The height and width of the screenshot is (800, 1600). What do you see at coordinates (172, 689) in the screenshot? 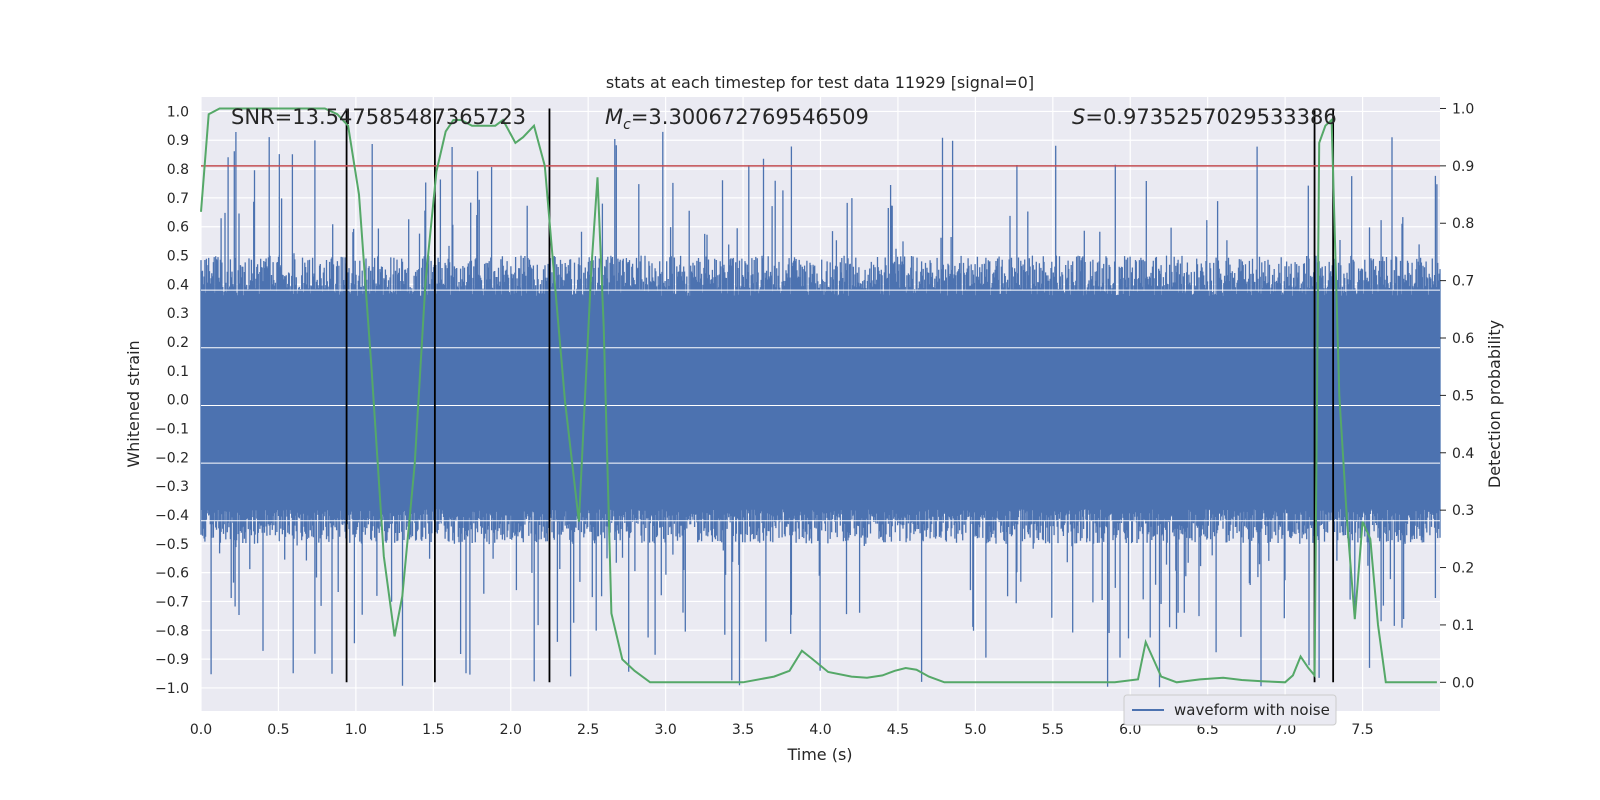
I see `y-left-tick-label: −1.0` at bounding box center [172, 689].